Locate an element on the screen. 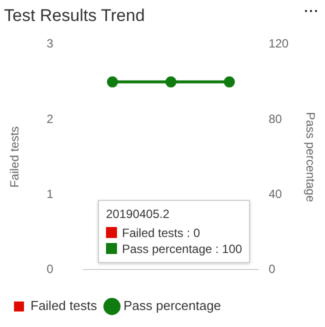  y2-tick-label: 120 is located at coordinates (278, 43).